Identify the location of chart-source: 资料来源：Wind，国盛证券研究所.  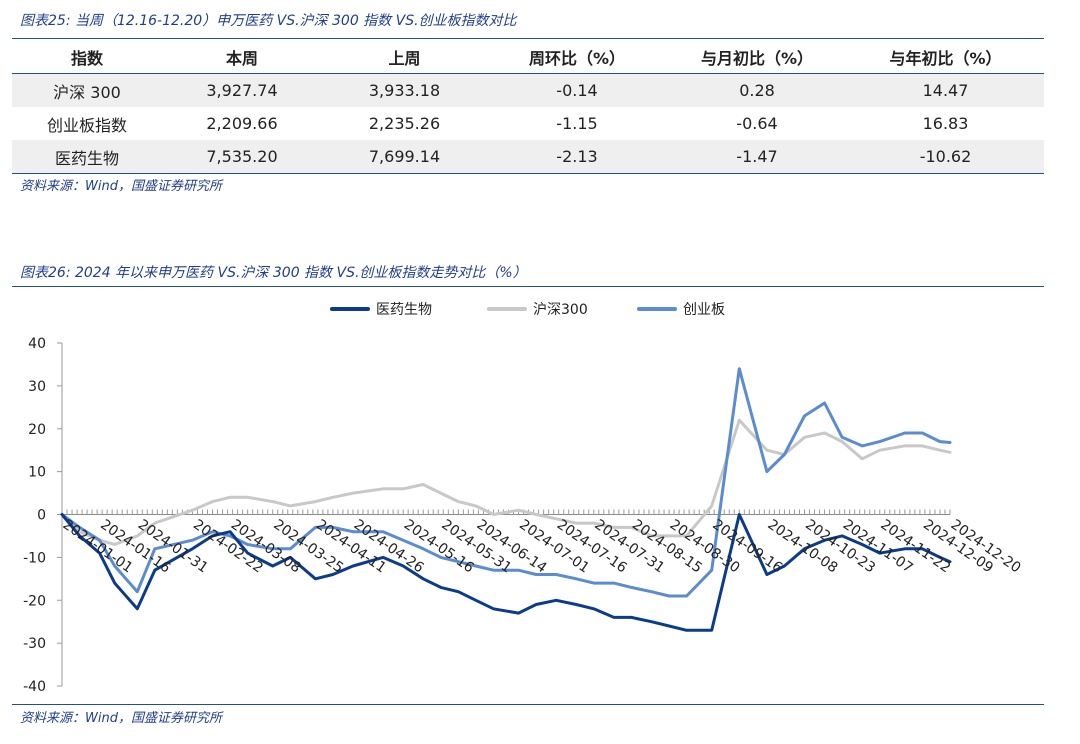
(121, 718).